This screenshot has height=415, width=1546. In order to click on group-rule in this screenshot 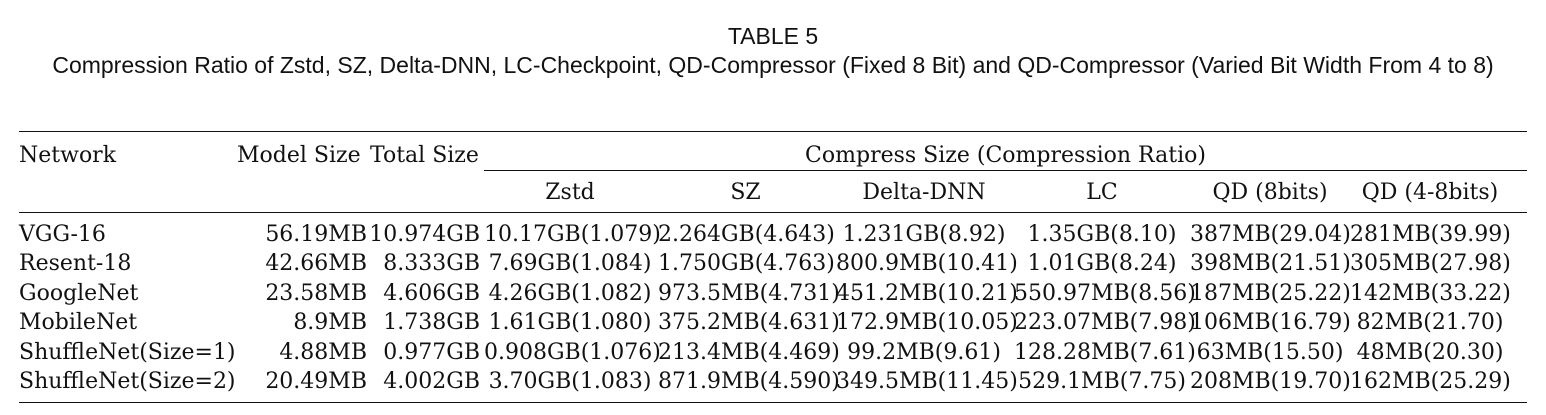, I will do `click(1005, 170)`.